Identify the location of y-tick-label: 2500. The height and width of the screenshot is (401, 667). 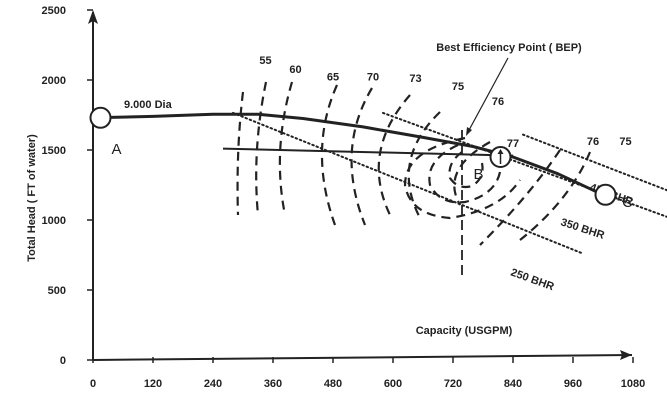
(54, 11).